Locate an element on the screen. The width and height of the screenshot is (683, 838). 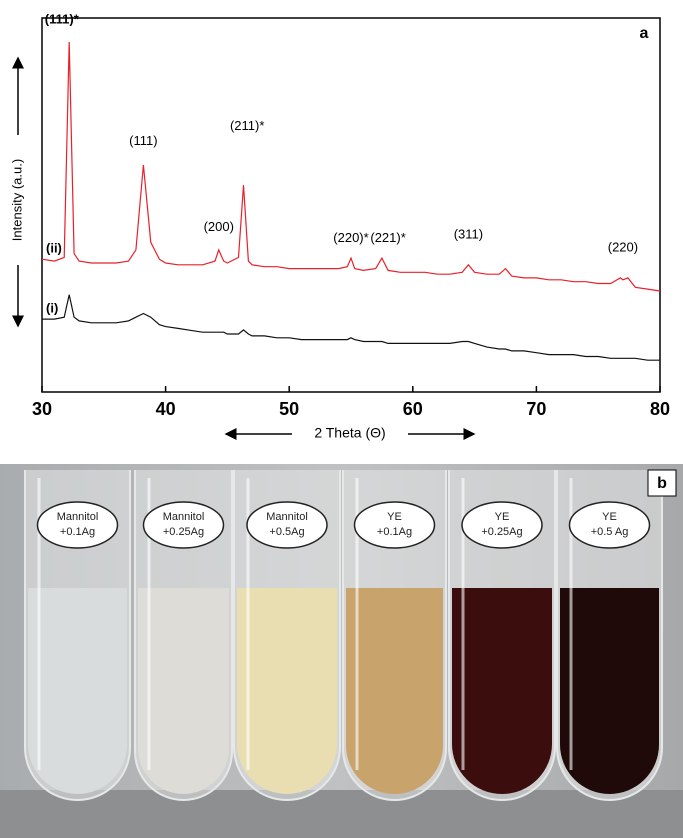
peak-label: (111) is located at coordinates (143, 140).